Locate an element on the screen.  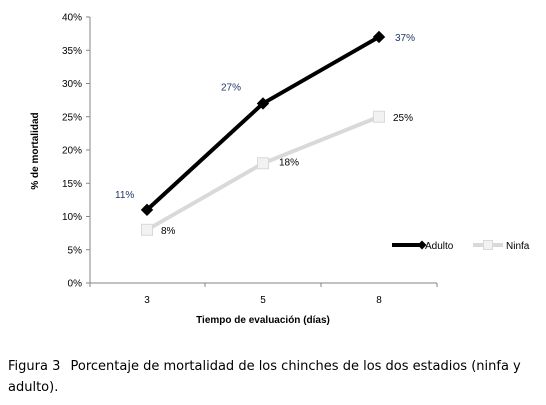
data-label-adulto: 11% is located at coordinates (124, 195).